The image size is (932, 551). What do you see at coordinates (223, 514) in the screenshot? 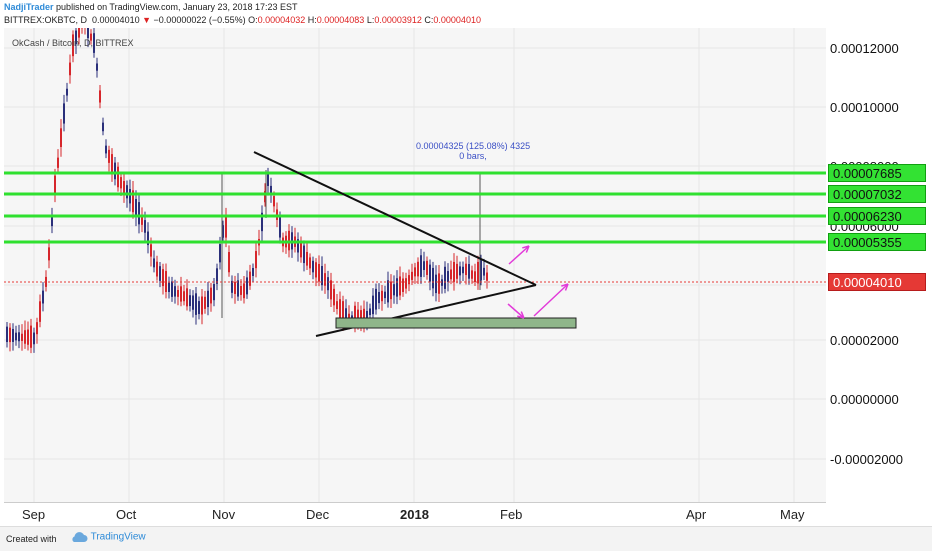
I see `time-tick: Nov` at bounding box center [223, 514].